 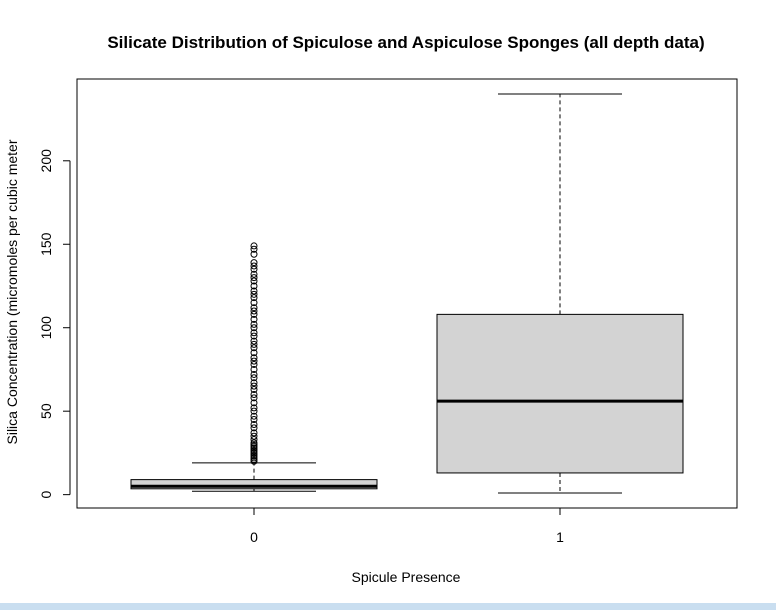 I want to click on x-tick-label: 1, so click(x=560, y=537).